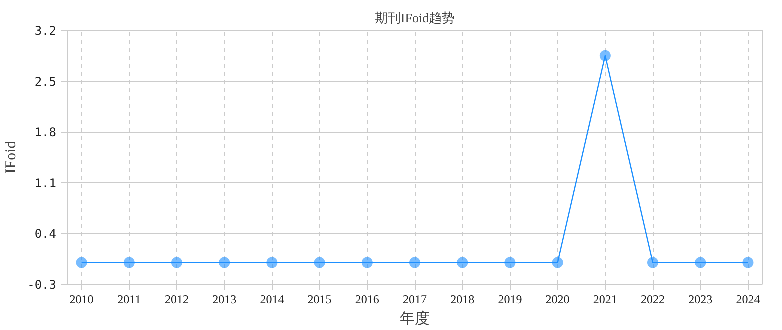 The height and width of the screenshot is (330, 782). I want to click on y-tick-label: 3.2, so click(45, 31).